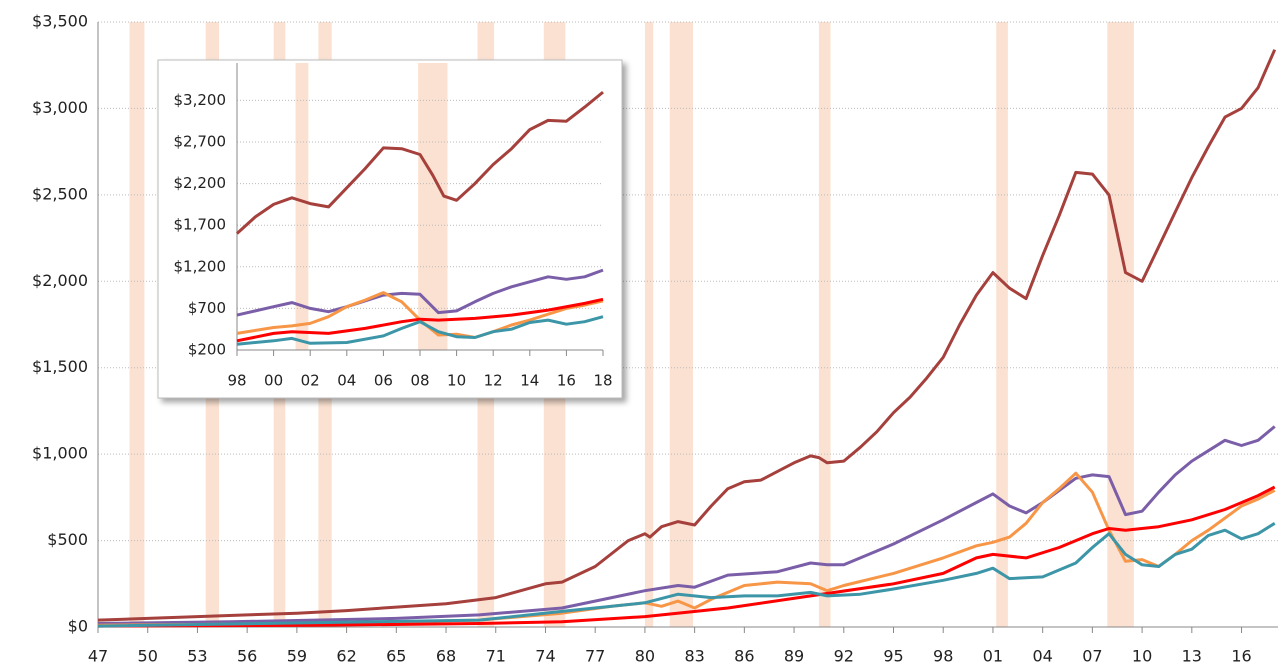 The height and width of the screenshot is (669, 1280). Describe the element at coordinates (1192, 656) in the screenshot. I see `x-tick-label: 13` at that location.